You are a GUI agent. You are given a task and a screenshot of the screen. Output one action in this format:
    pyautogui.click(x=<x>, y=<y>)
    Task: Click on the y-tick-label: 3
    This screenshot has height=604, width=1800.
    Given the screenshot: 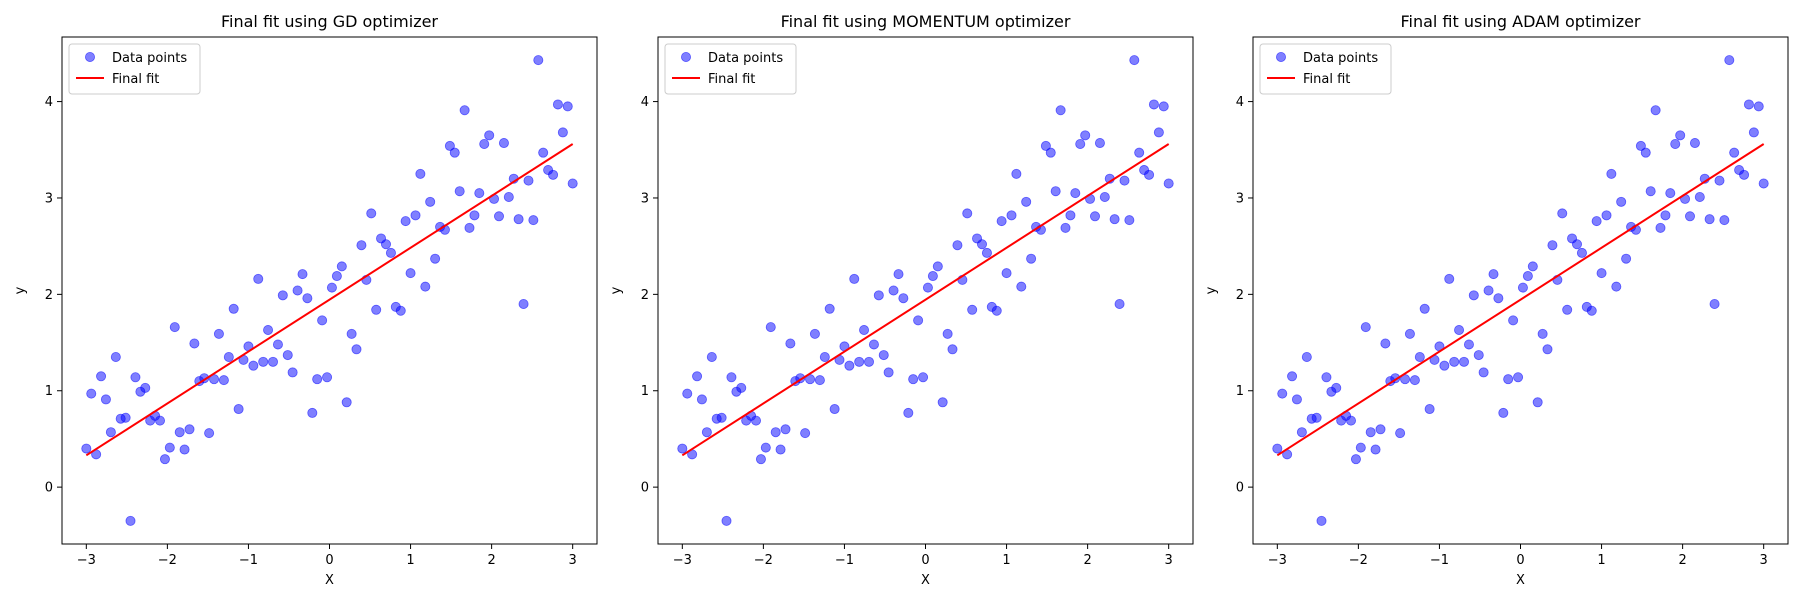 What is the action you would take?
    pyautogui.click(x=645, y=198)
    